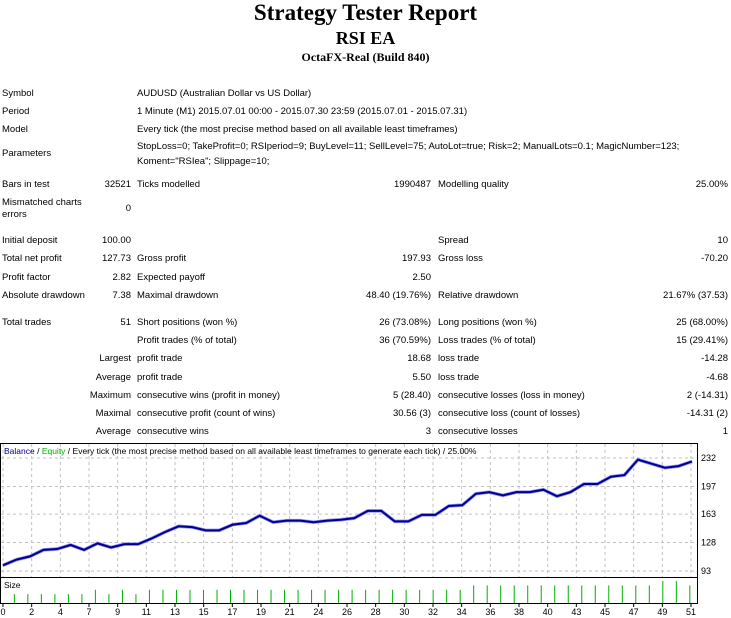 This screenshot has width=731, height=618. What do you see at coordinates (605, 612) in the screenshot?
I see `x-tick-label: 45` at bounding box center [605, 612].